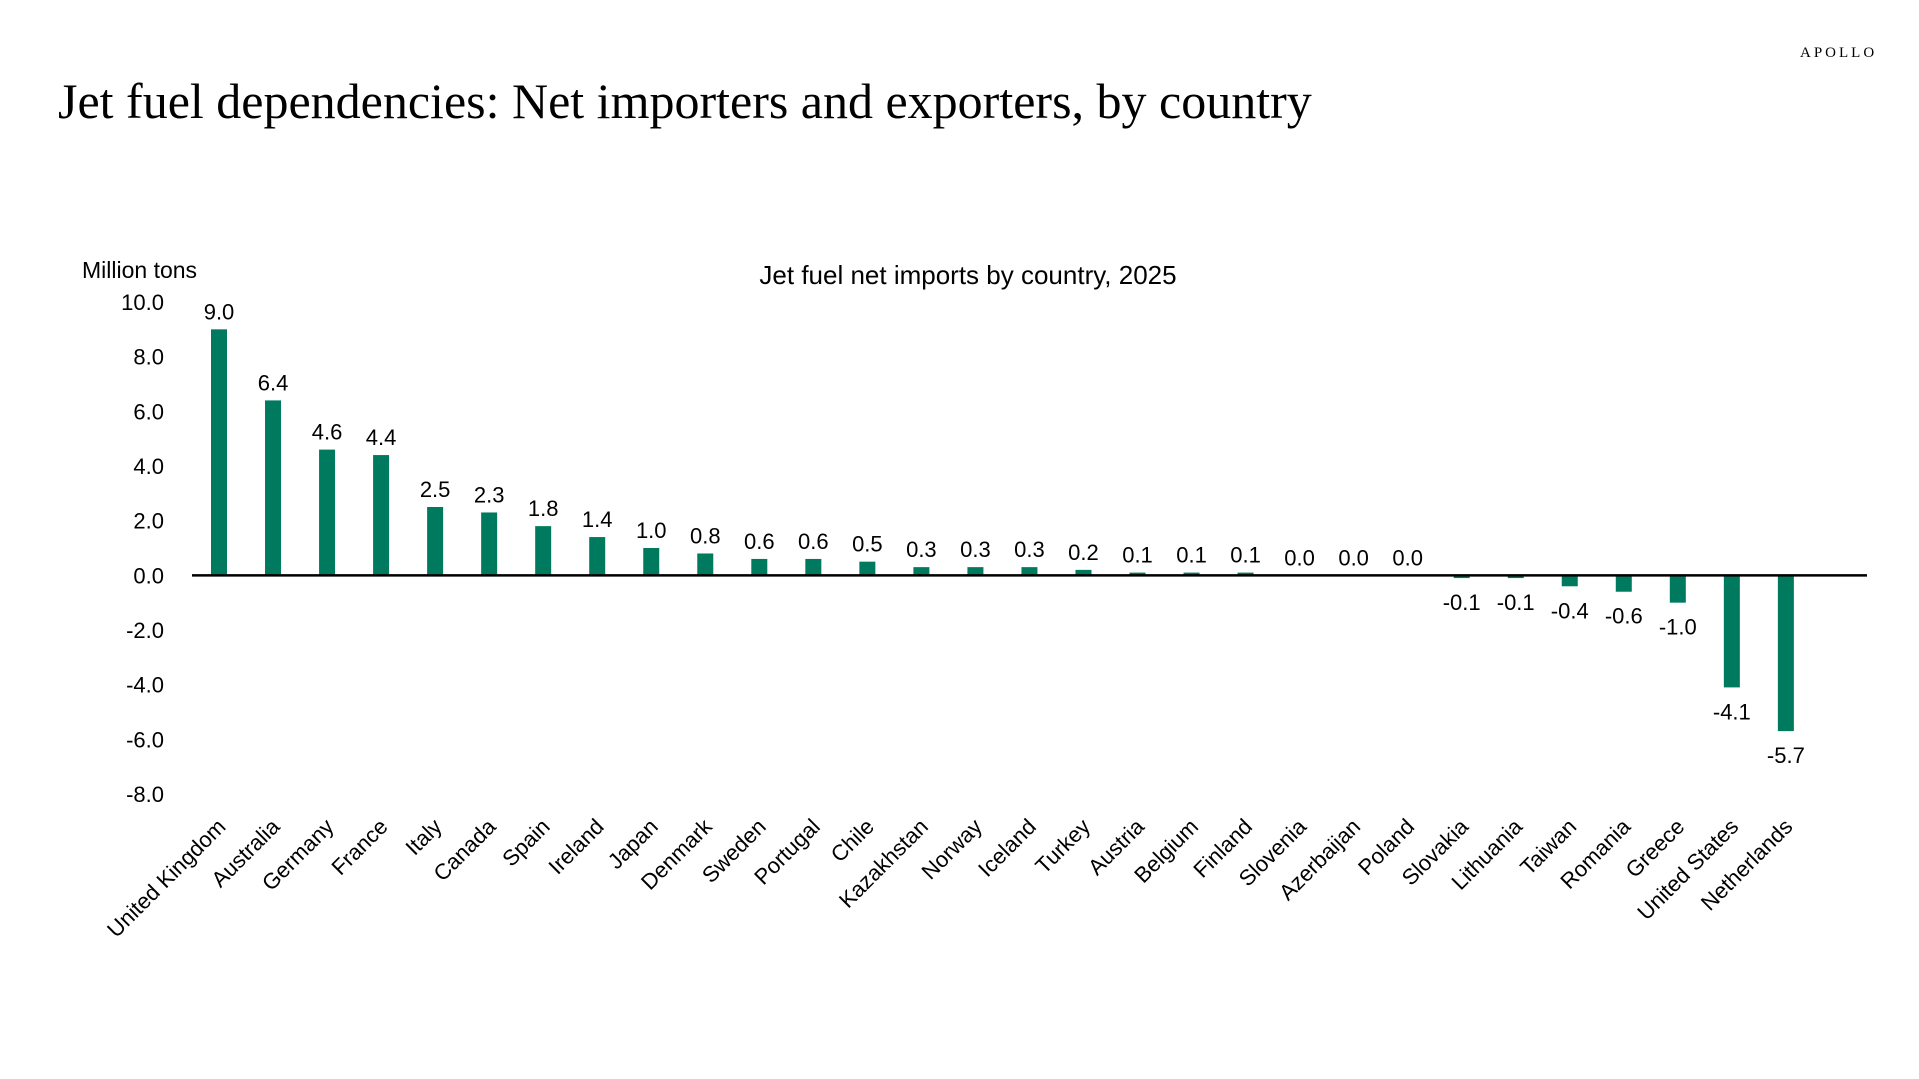 The width and height of the screenshot is (1919, 1079). What do you see at coordinates (1083, 552) in the screenshot?
I see `data-label: 0.2` at bounding box center [1083, 552].